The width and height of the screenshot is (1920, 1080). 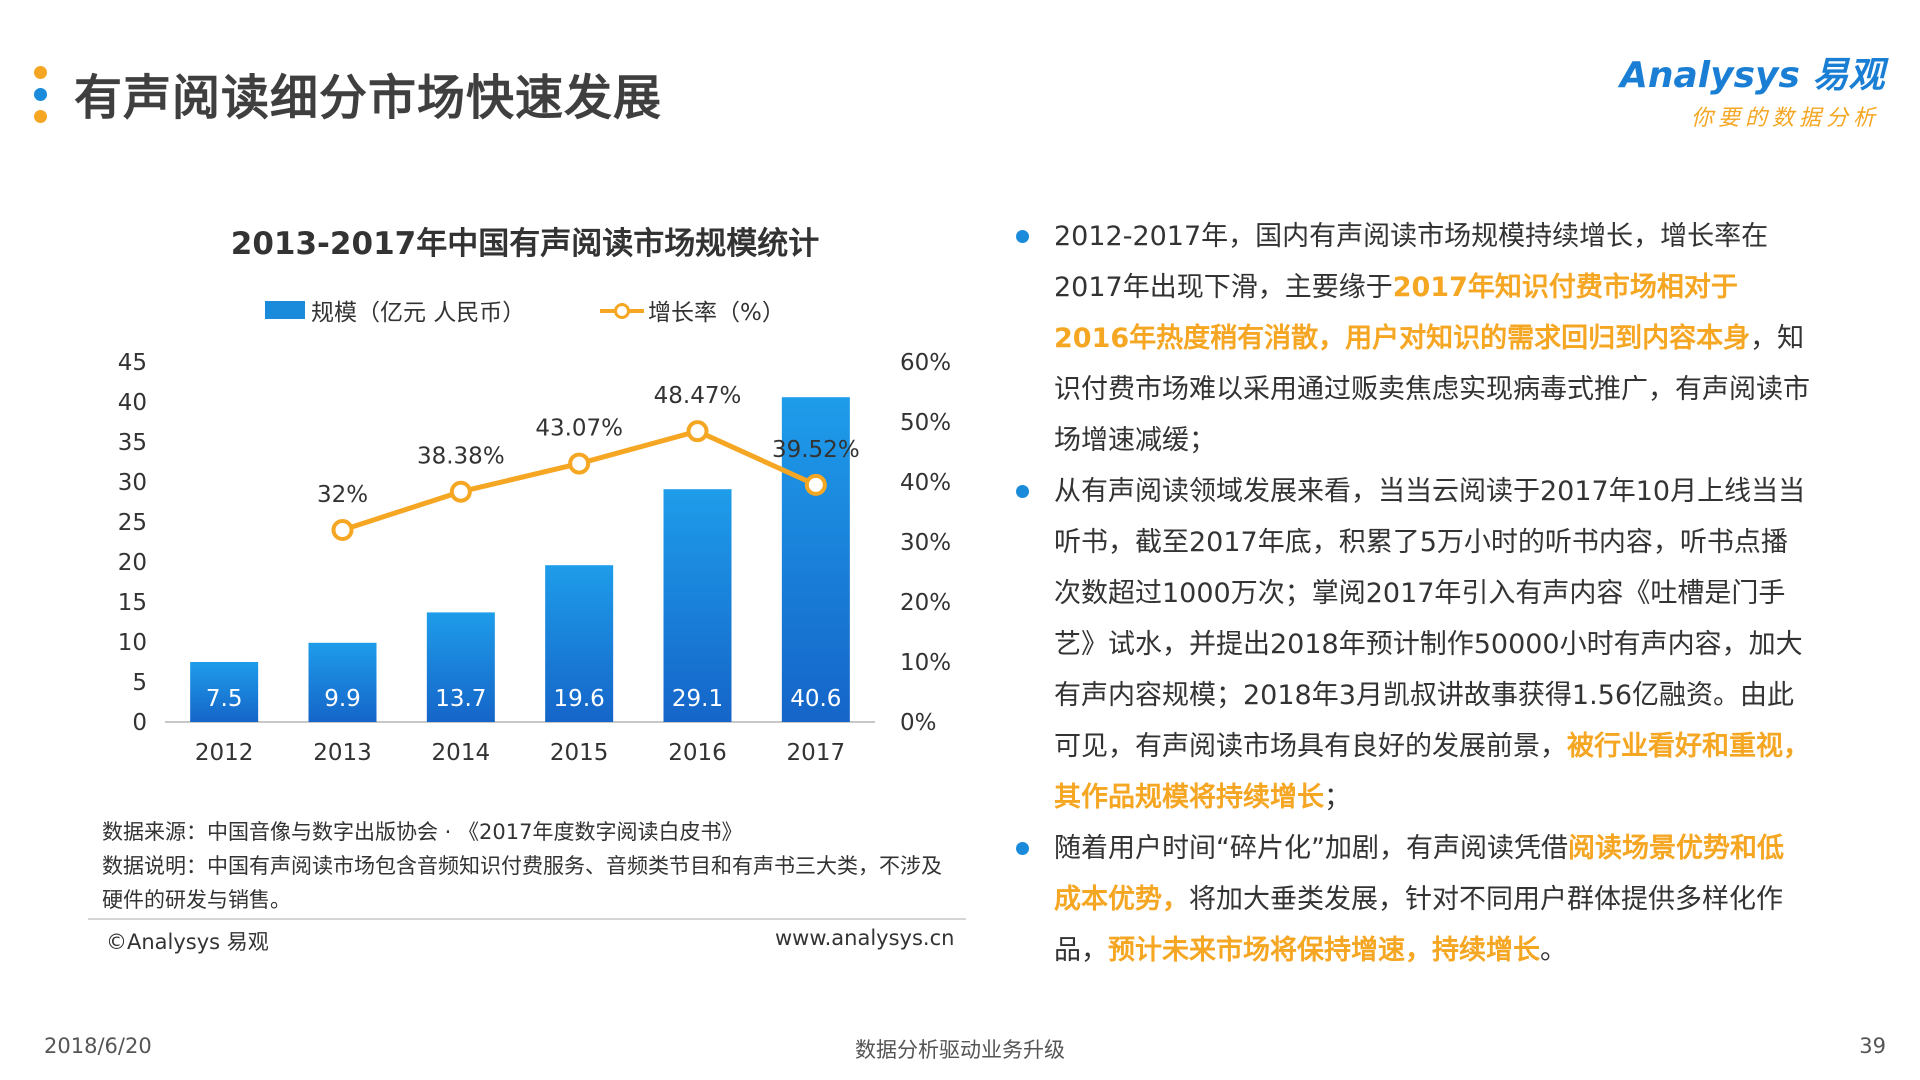 I want to click on legend-item-scale: 规模（亿元 人民币）, so click(x=395, y=310).